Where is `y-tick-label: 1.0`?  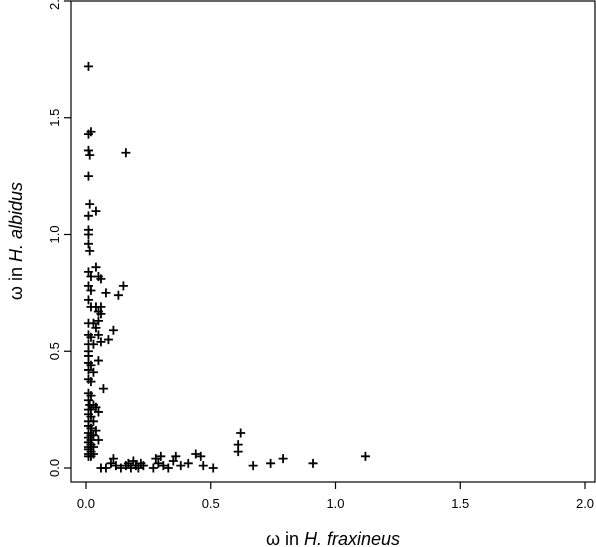 y-tick-label: 1.0 is located at coordinates (54, 234).